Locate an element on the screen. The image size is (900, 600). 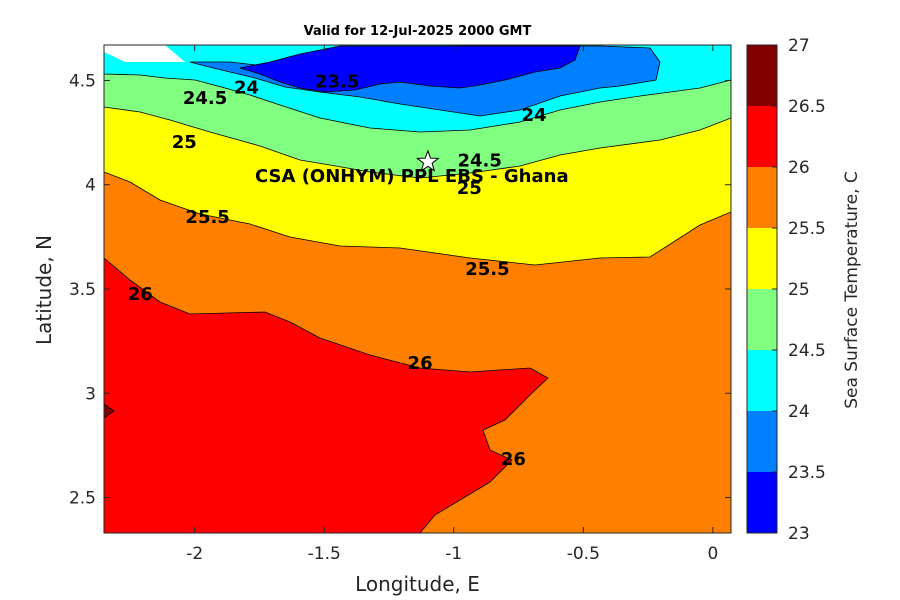
colorbar: 23 23.5 24 24.5 25 25.5 26 26.5 27 is located at coordinates (786, 290).